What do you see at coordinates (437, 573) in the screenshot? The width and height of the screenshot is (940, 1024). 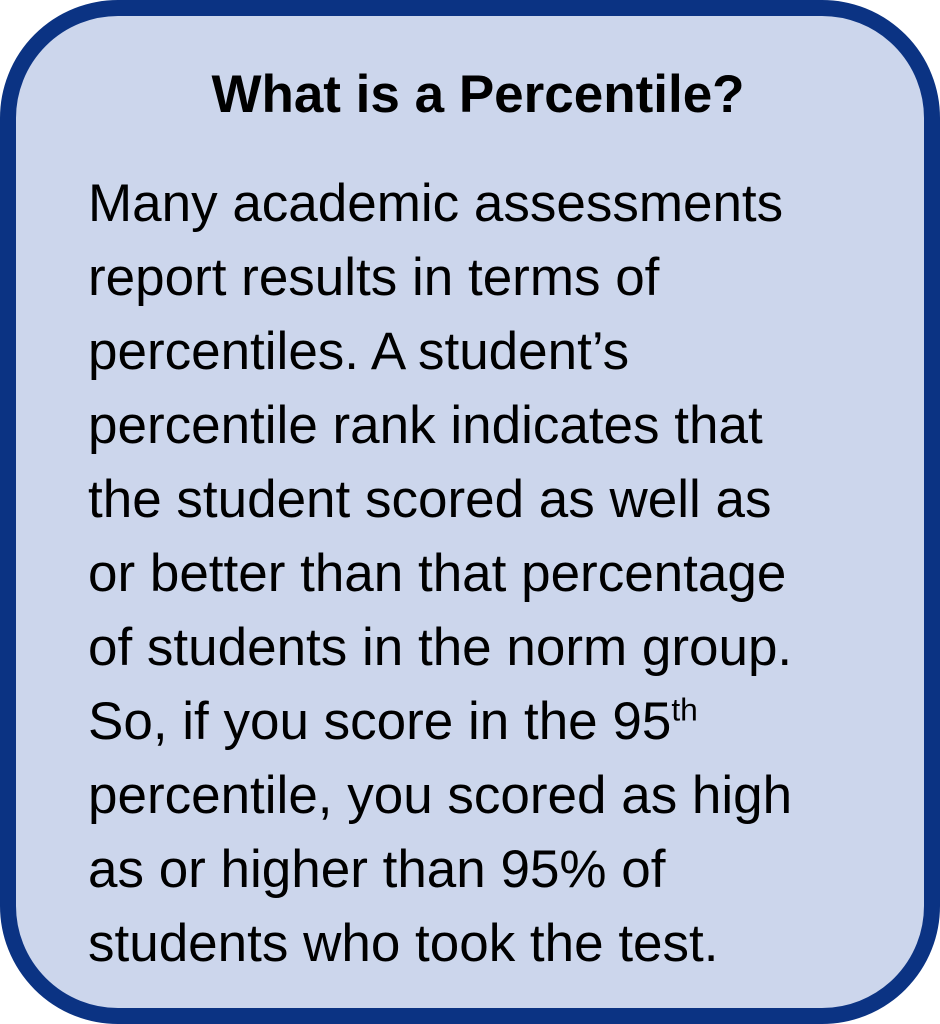 I see `body-line: or better than that percentage` at bounding box center [437, 573].